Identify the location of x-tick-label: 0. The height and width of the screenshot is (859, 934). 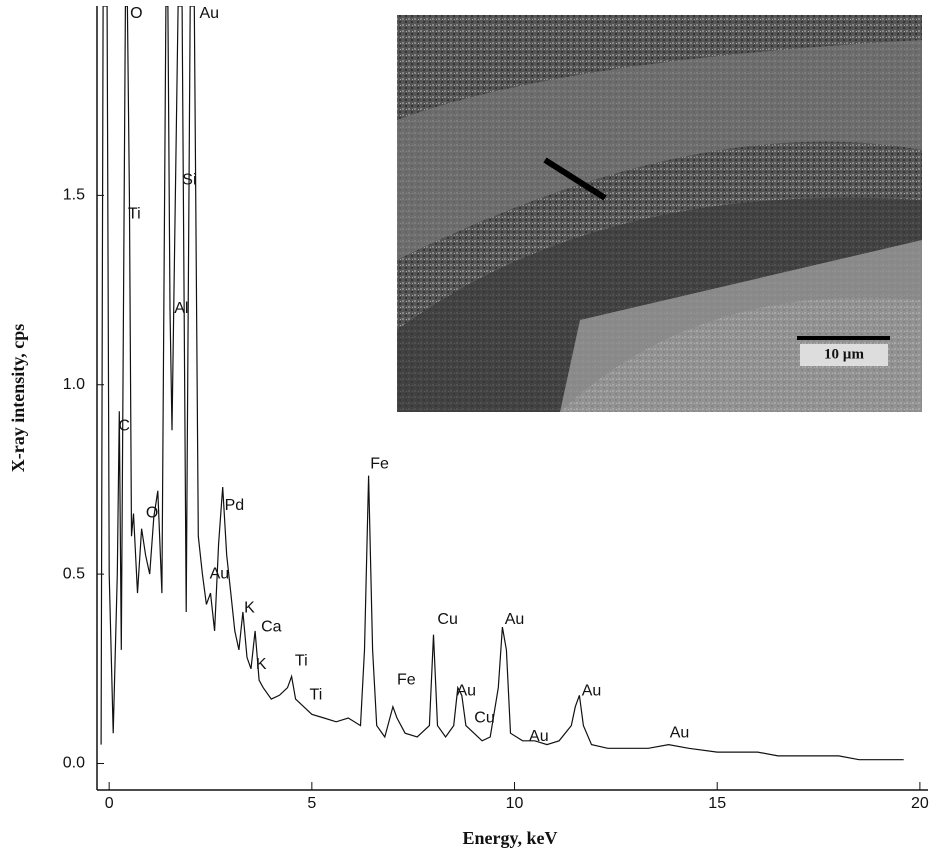
(109, 803).